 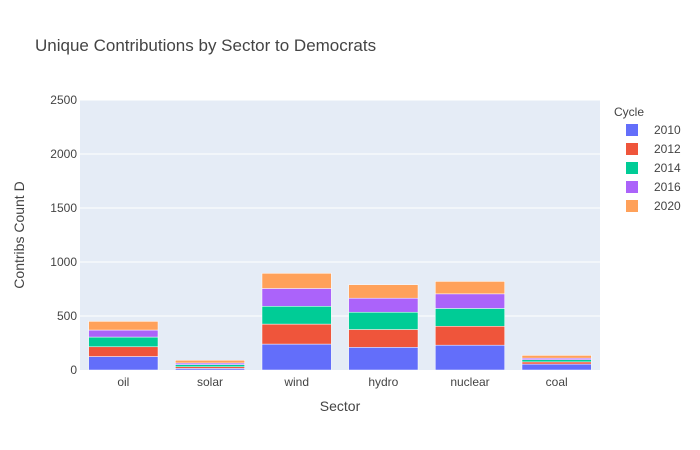 I want to click on y-tick-label: 2000, so click(x=63, y=154).